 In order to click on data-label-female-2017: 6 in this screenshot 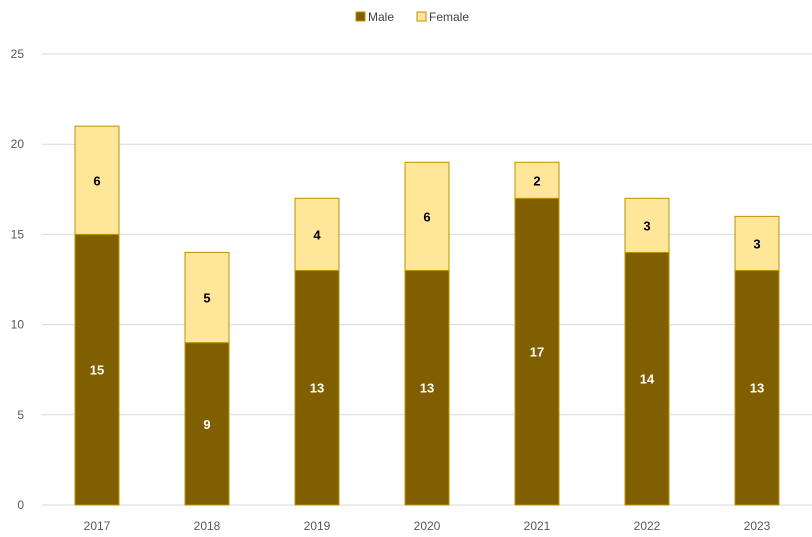, I will do `click(96, 180)`.